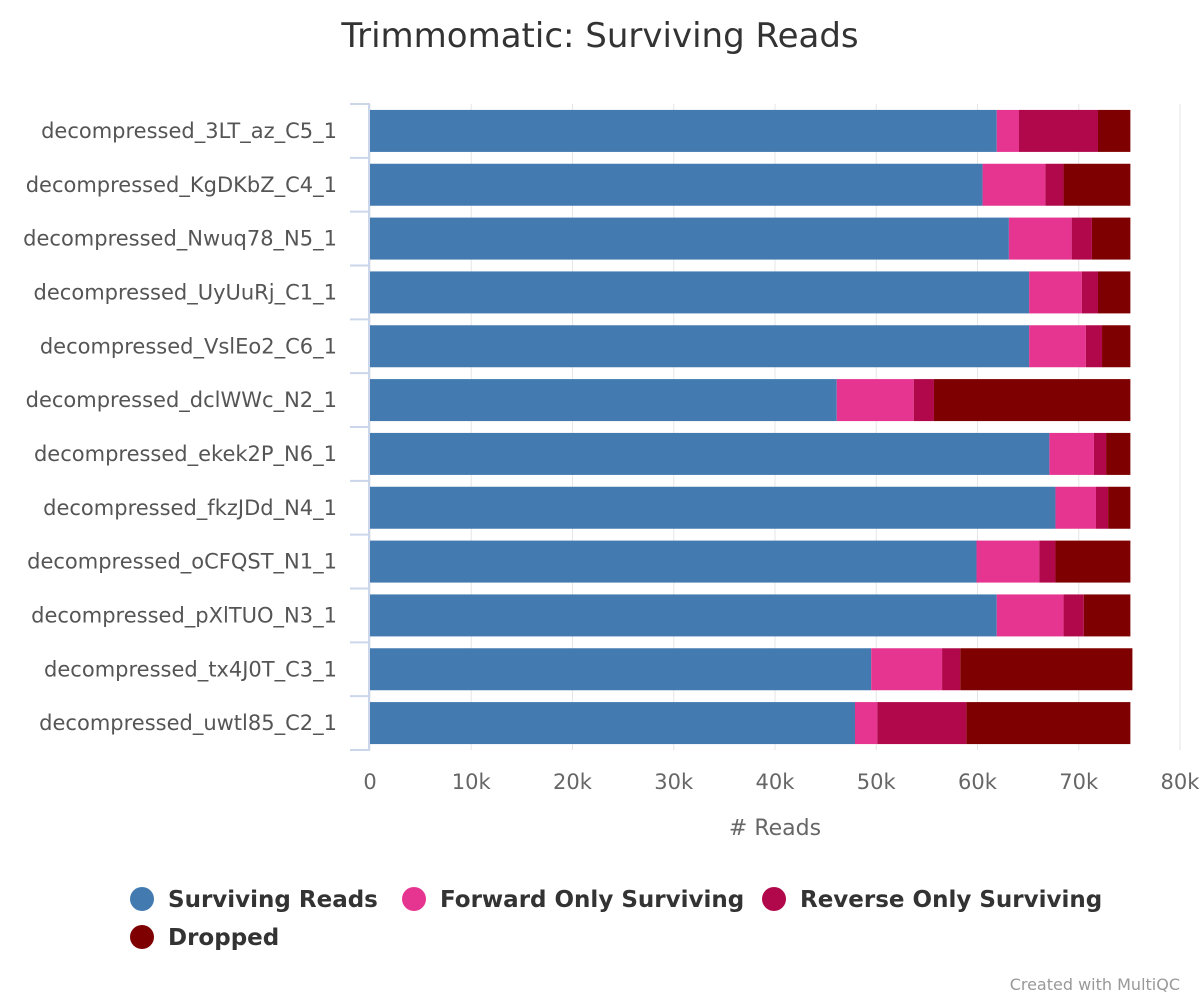 Image resolution: width=1200 pixels, height=1000 pixels. Describe the element at coordinates (188, 723) in the screenshot. I see `category-label: decompressed_uwtl85_C2_1` at that location.